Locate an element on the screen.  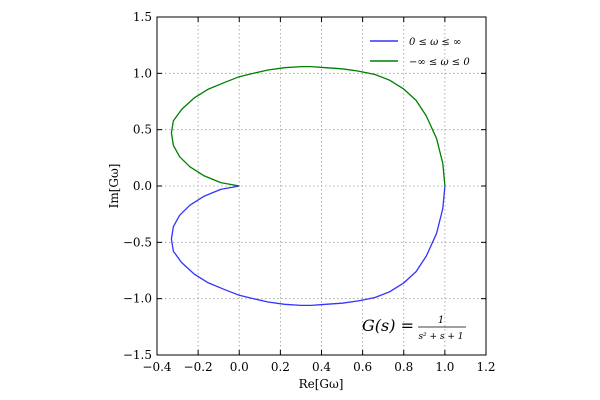
y-tick-label: 0.5 is located at coordinates (142, 130).